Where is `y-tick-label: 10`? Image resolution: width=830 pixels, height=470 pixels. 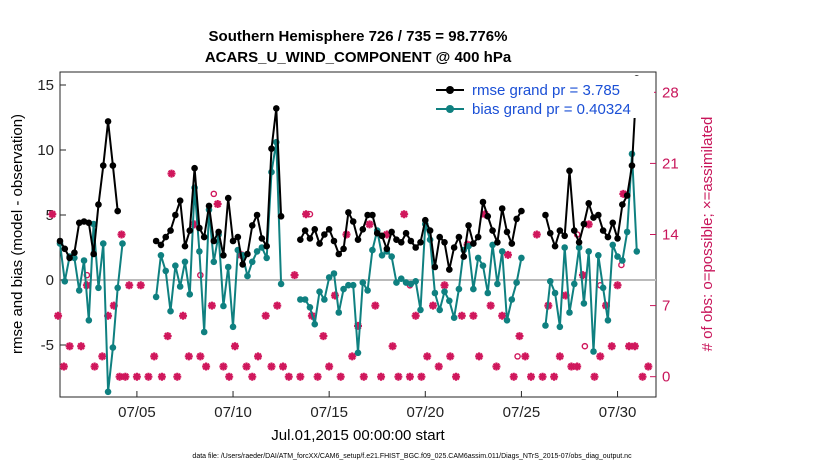 y-tick-label: 10 is located at coordinates (45, 150).